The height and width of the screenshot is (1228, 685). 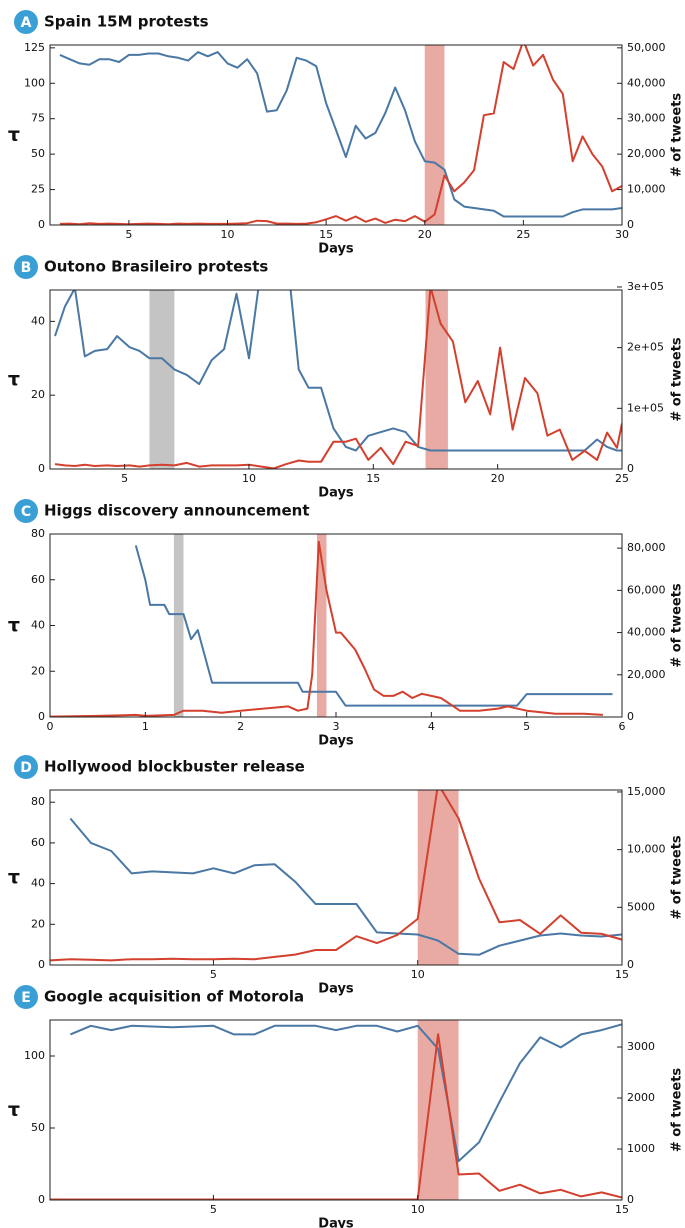 I want to click on panel-title: Spain 15M protests, so click(x=126, y=22).